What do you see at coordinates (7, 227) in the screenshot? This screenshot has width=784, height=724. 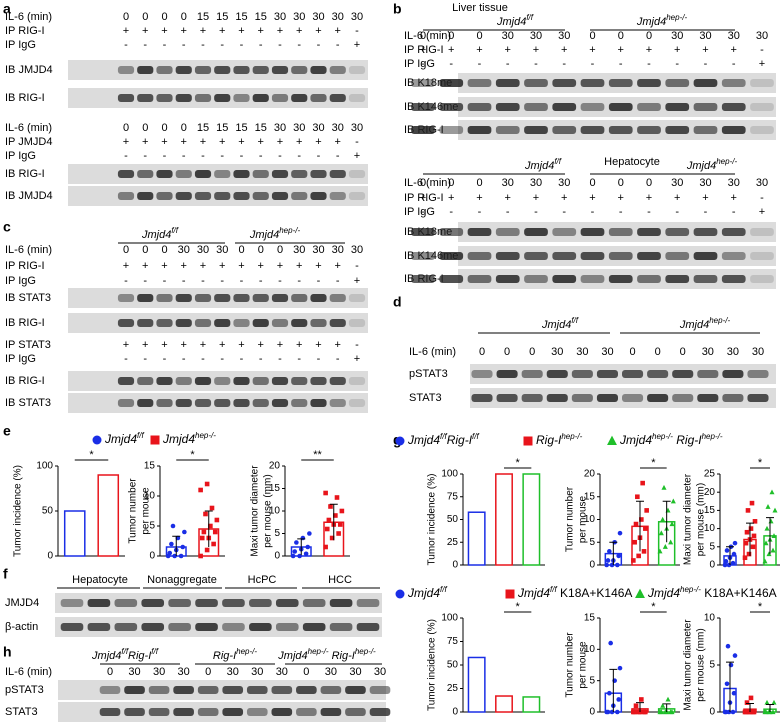 I see `panel-letter: c` at bounding box center [7, 227].